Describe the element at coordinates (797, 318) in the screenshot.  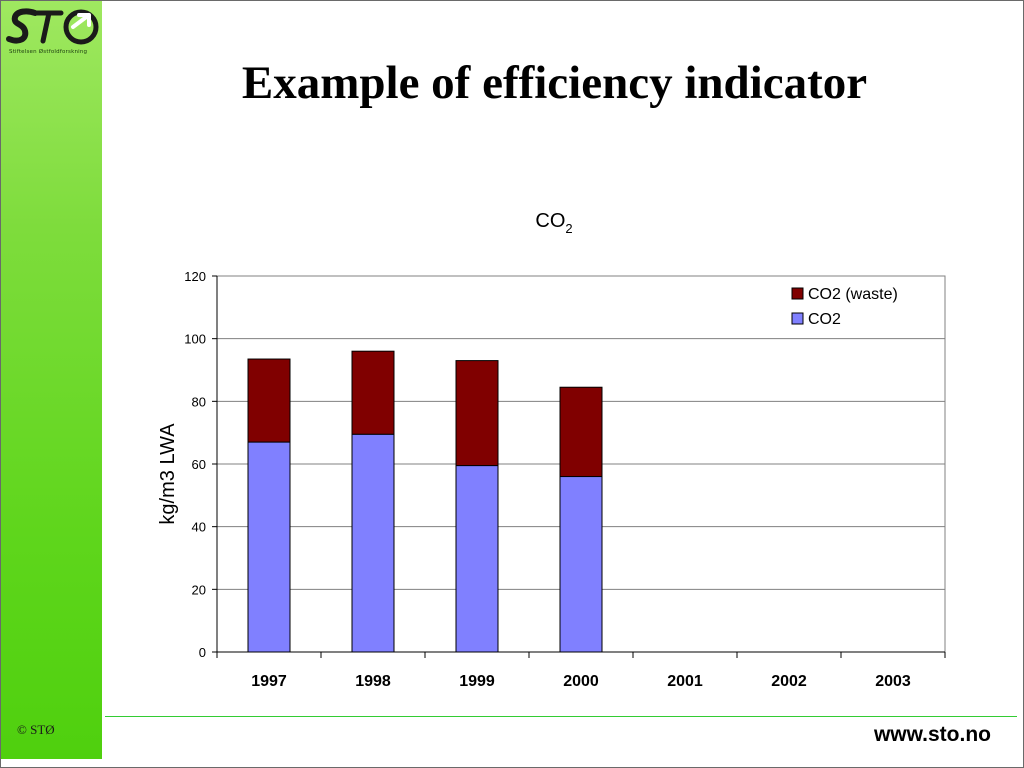
I see `legend-swatch-co2` at that location.